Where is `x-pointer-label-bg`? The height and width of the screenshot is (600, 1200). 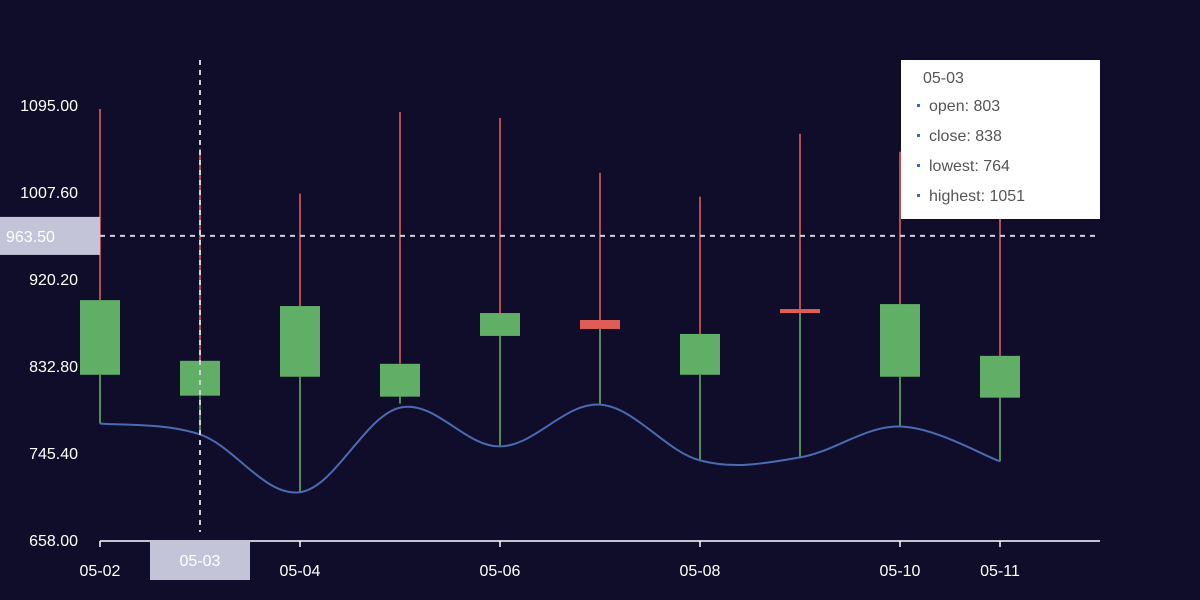
x-pointer-label-bg is located at coordinates (200, 560).